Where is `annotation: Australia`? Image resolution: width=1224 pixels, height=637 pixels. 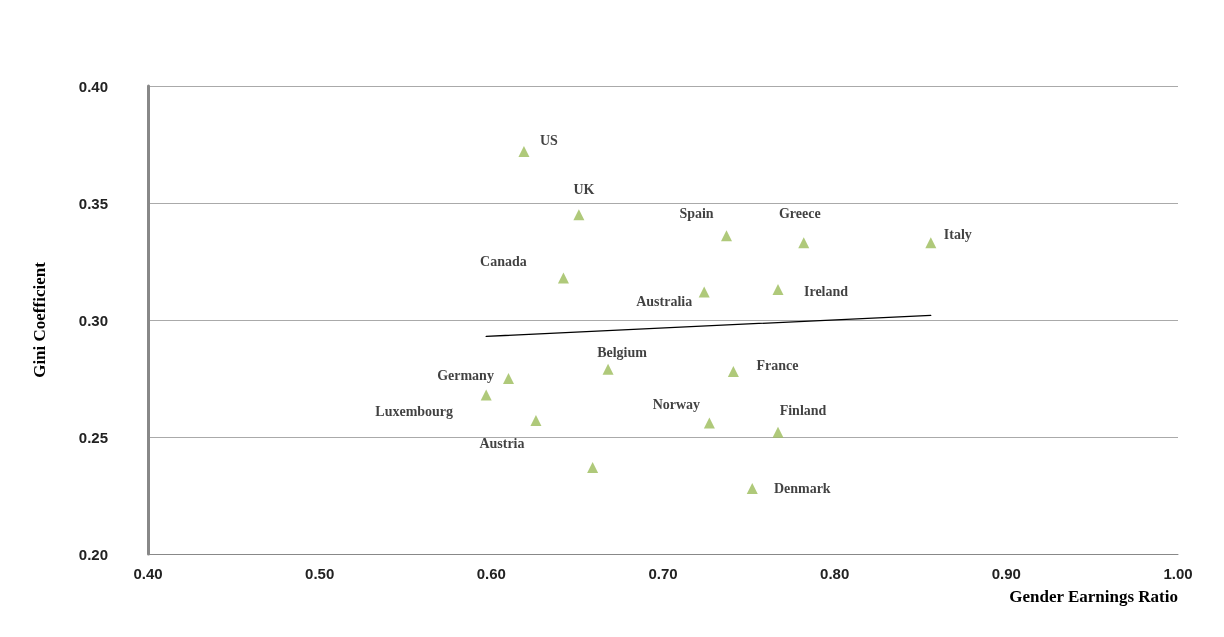 annotation: Australia is located at coordinates (664, 302).